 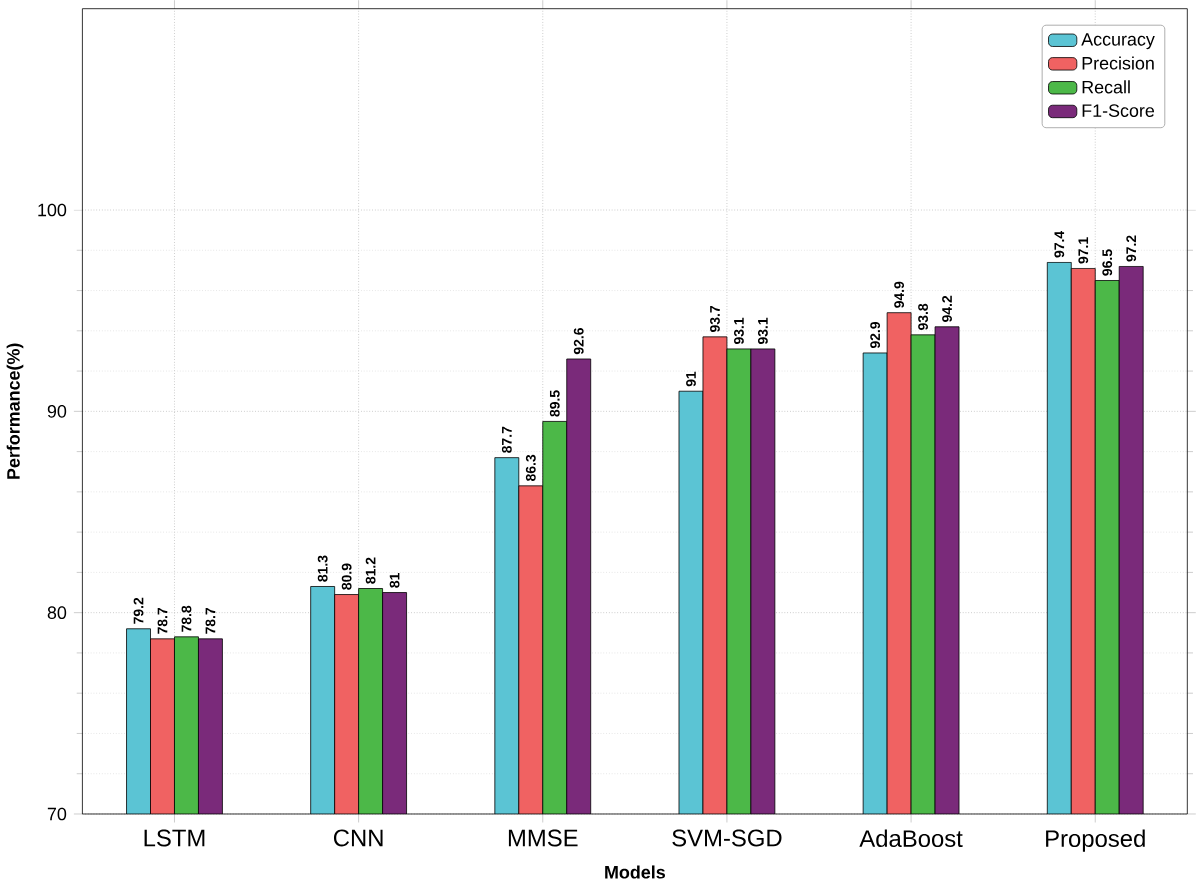 I want to click on y-tick-label: 90, so click(x=57, y=412).